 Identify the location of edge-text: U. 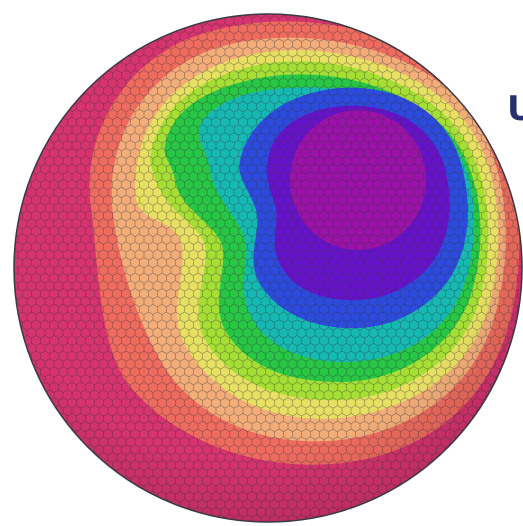
(515, 109).